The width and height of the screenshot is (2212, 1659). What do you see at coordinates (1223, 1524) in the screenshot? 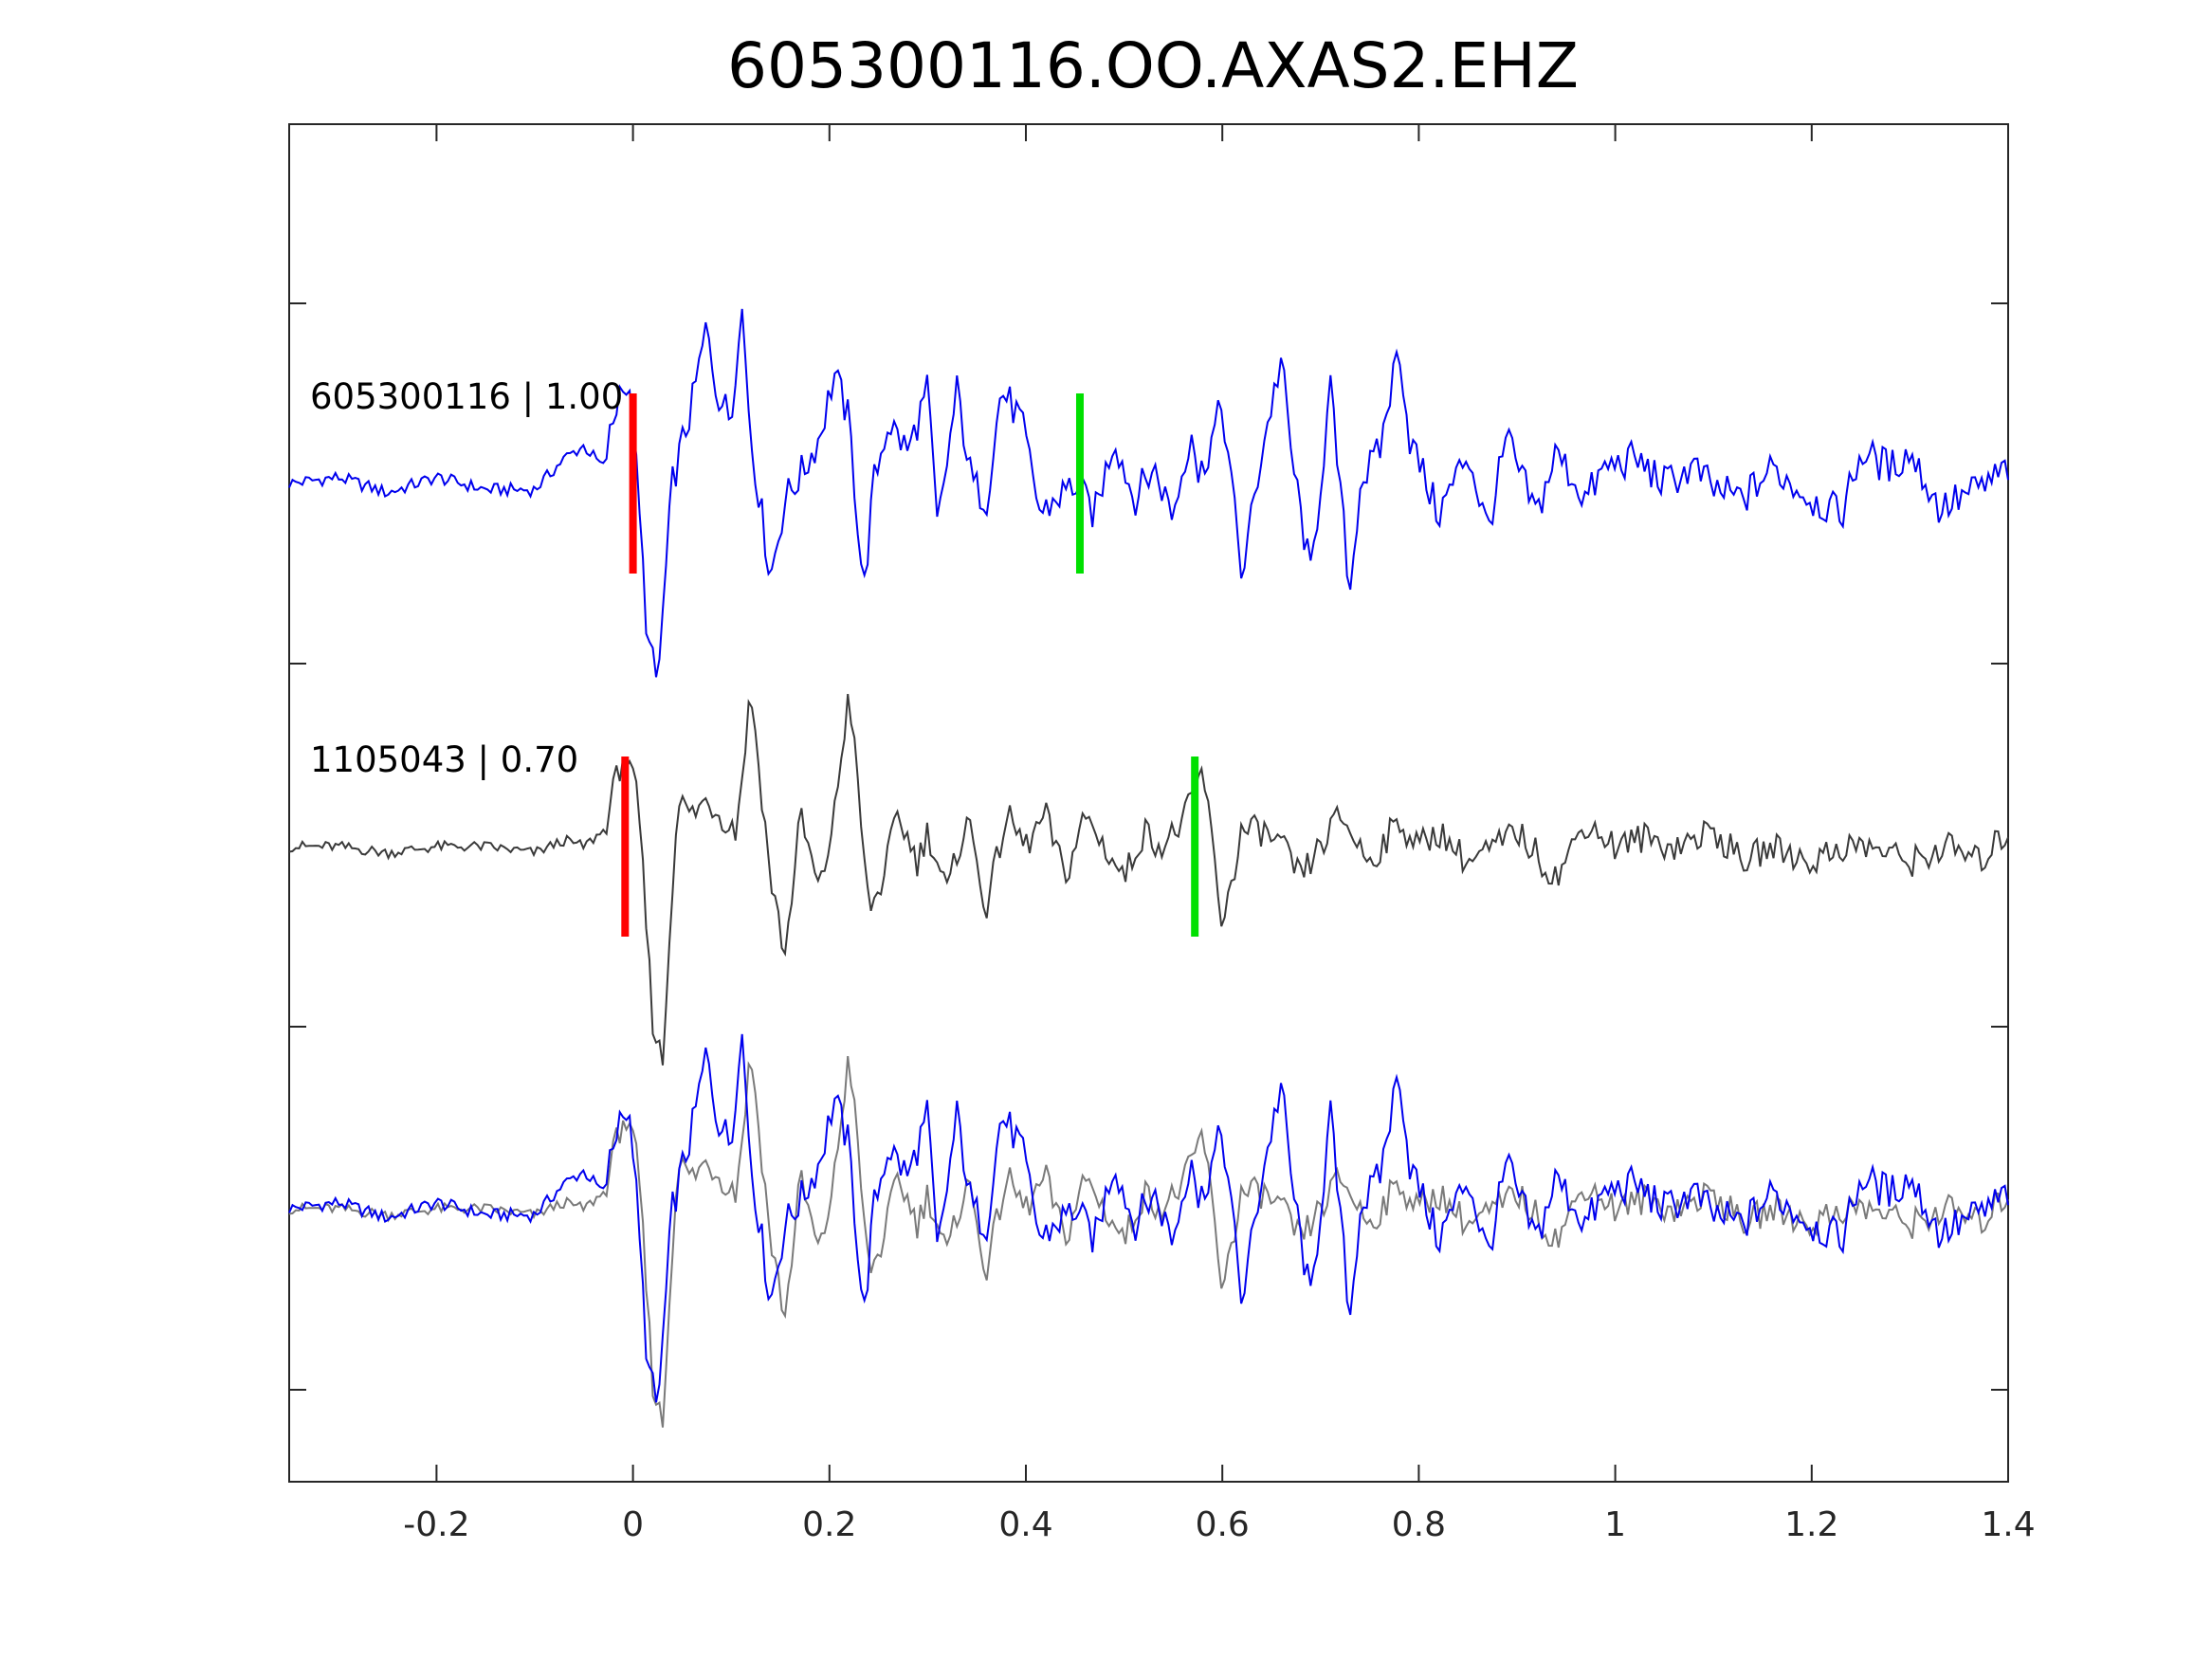
I see `x-tick-label: 0.6` at bounding box center [1223, 1524].